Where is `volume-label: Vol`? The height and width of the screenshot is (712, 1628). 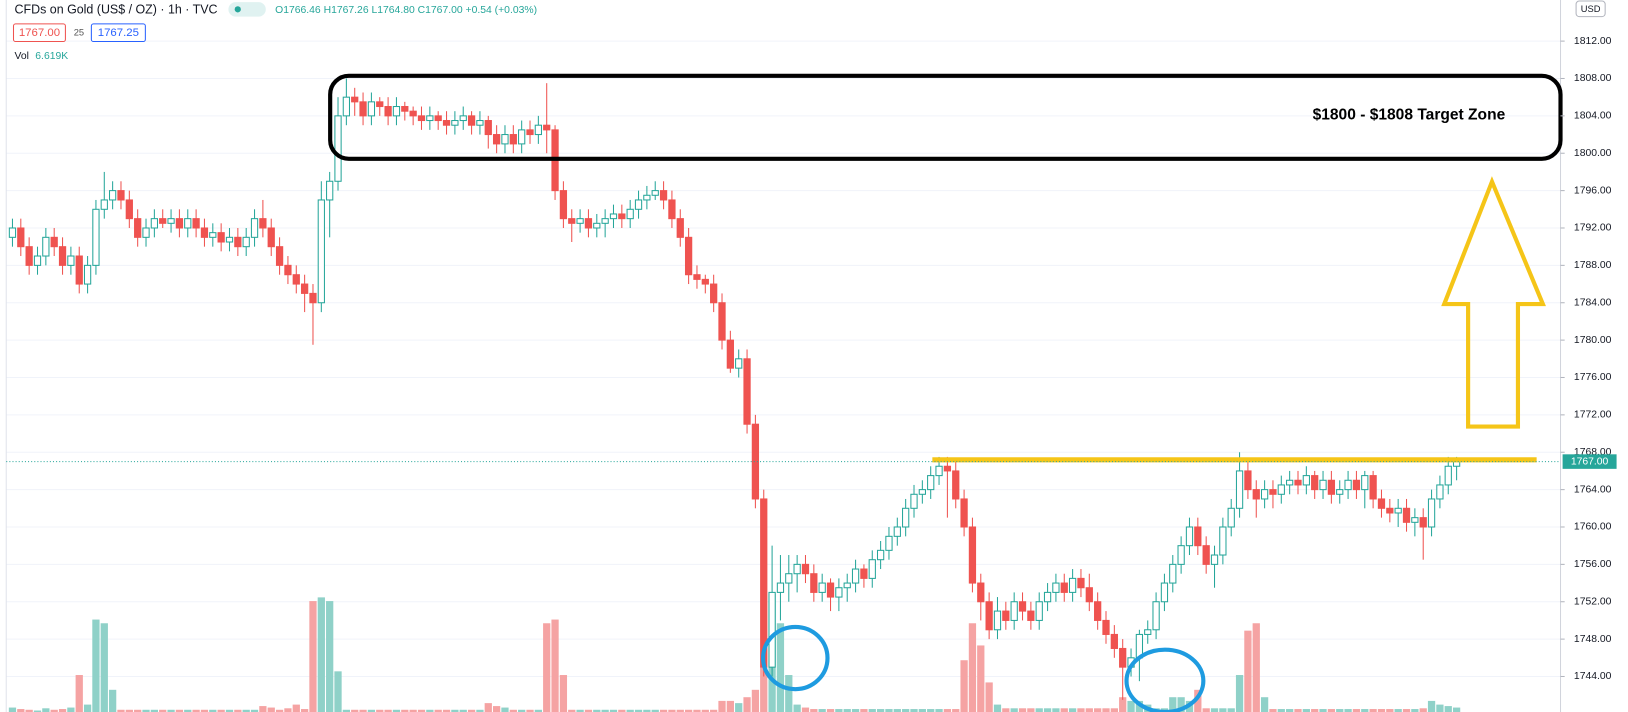 volume-label: Vol is located at coordinates (22, 56).